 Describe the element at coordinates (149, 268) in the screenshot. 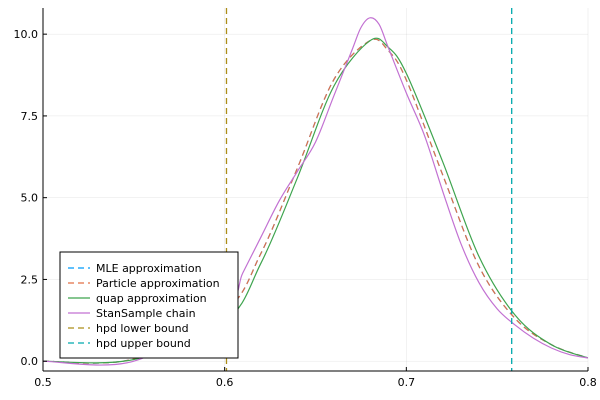

I see `legend-label-0: MLE approximation` at that location.